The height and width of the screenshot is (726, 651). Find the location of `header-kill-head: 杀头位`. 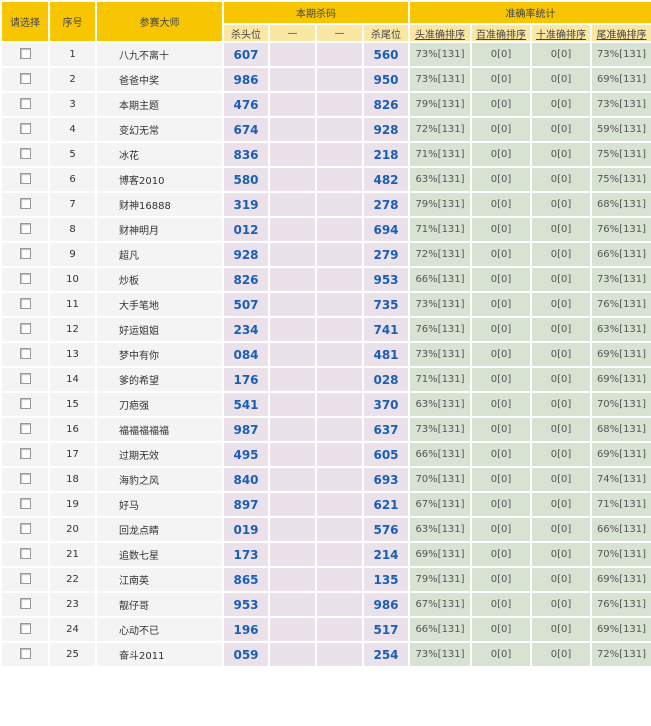

header-kill-head: 杀头位 is located at coordinates (246, 33).